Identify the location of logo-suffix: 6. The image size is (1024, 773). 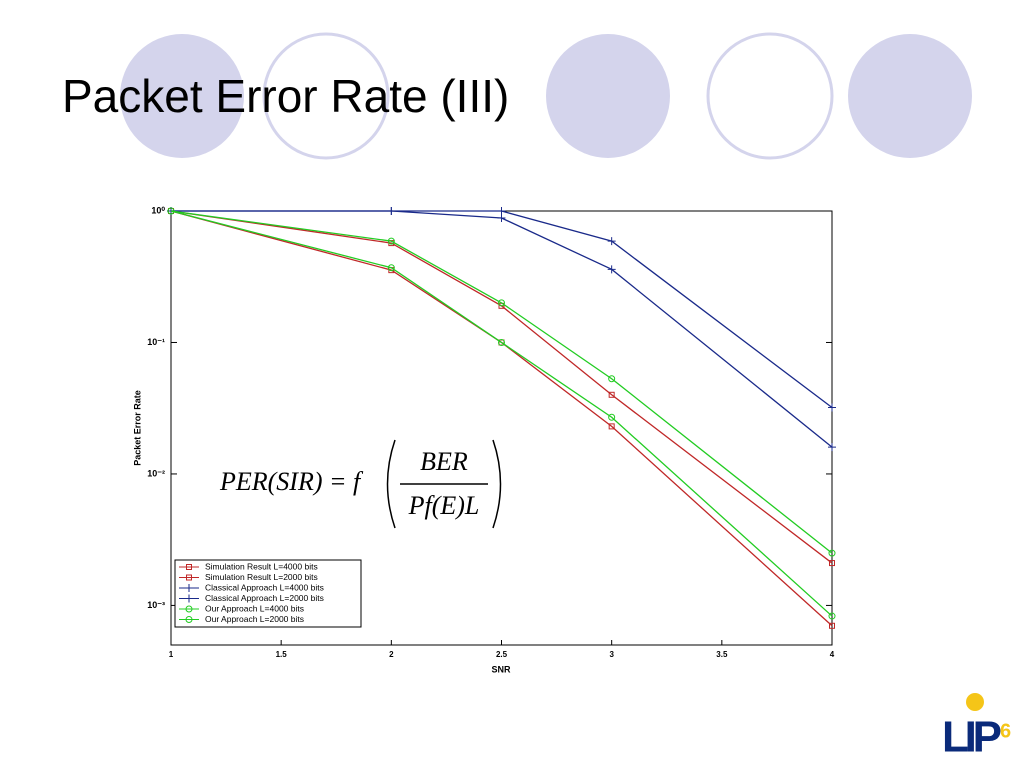
(1005, 731).